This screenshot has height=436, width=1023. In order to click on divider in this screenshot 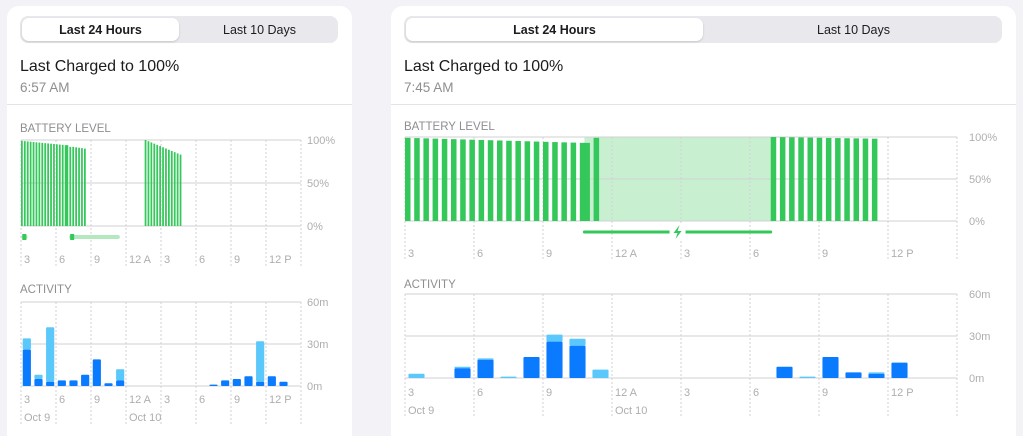, I will do `click(703, 104)`.